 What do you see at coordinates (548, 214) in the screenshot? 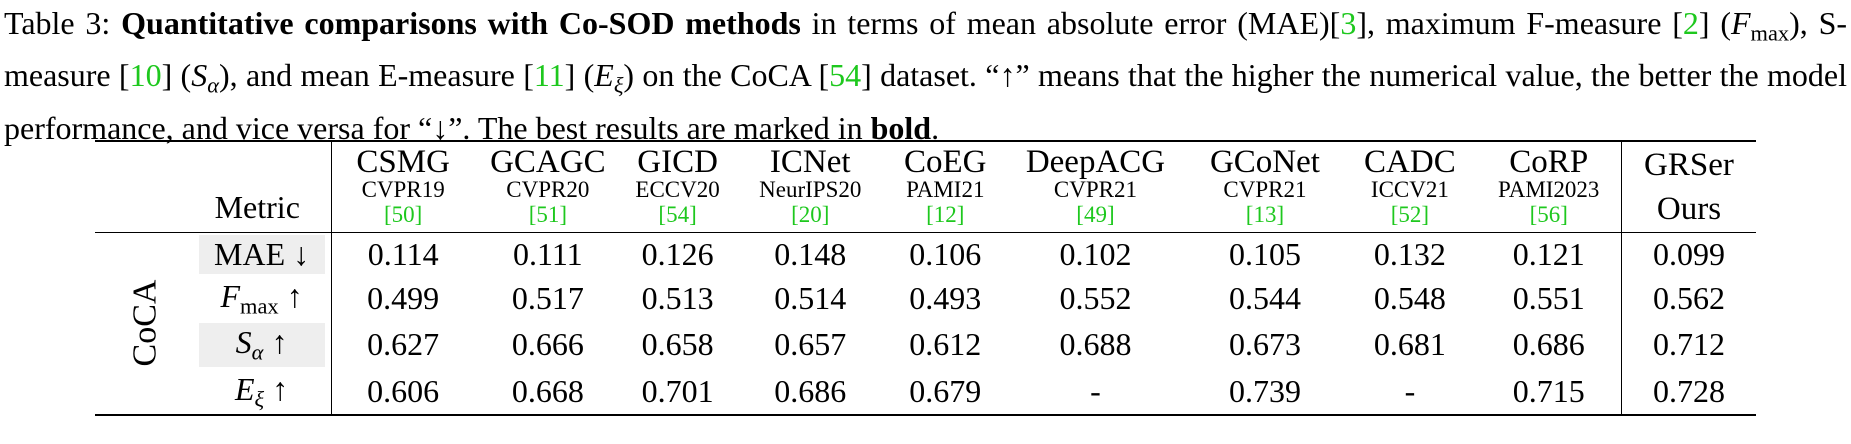
I see `citation-link: [51]` at bounding box center [548, 214].